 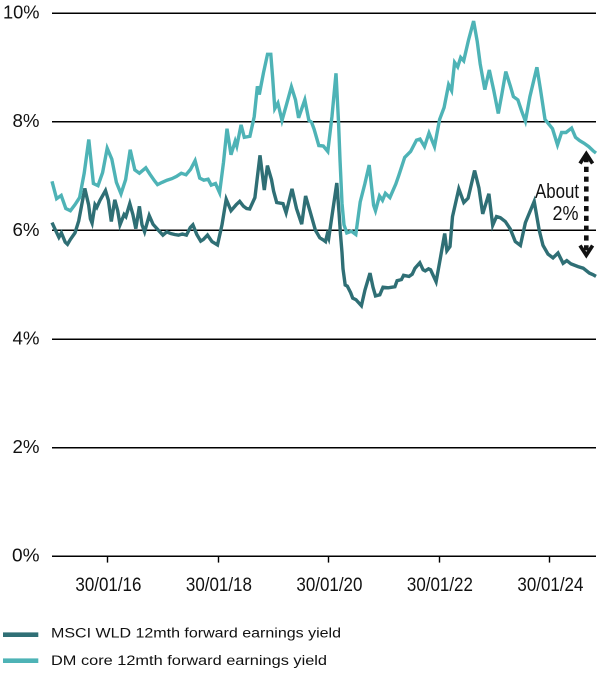 What do you see at coordinates (219, 585) in the screenshot?
I see `svg-text: 30/01/18` at bounding box center [219, 585].